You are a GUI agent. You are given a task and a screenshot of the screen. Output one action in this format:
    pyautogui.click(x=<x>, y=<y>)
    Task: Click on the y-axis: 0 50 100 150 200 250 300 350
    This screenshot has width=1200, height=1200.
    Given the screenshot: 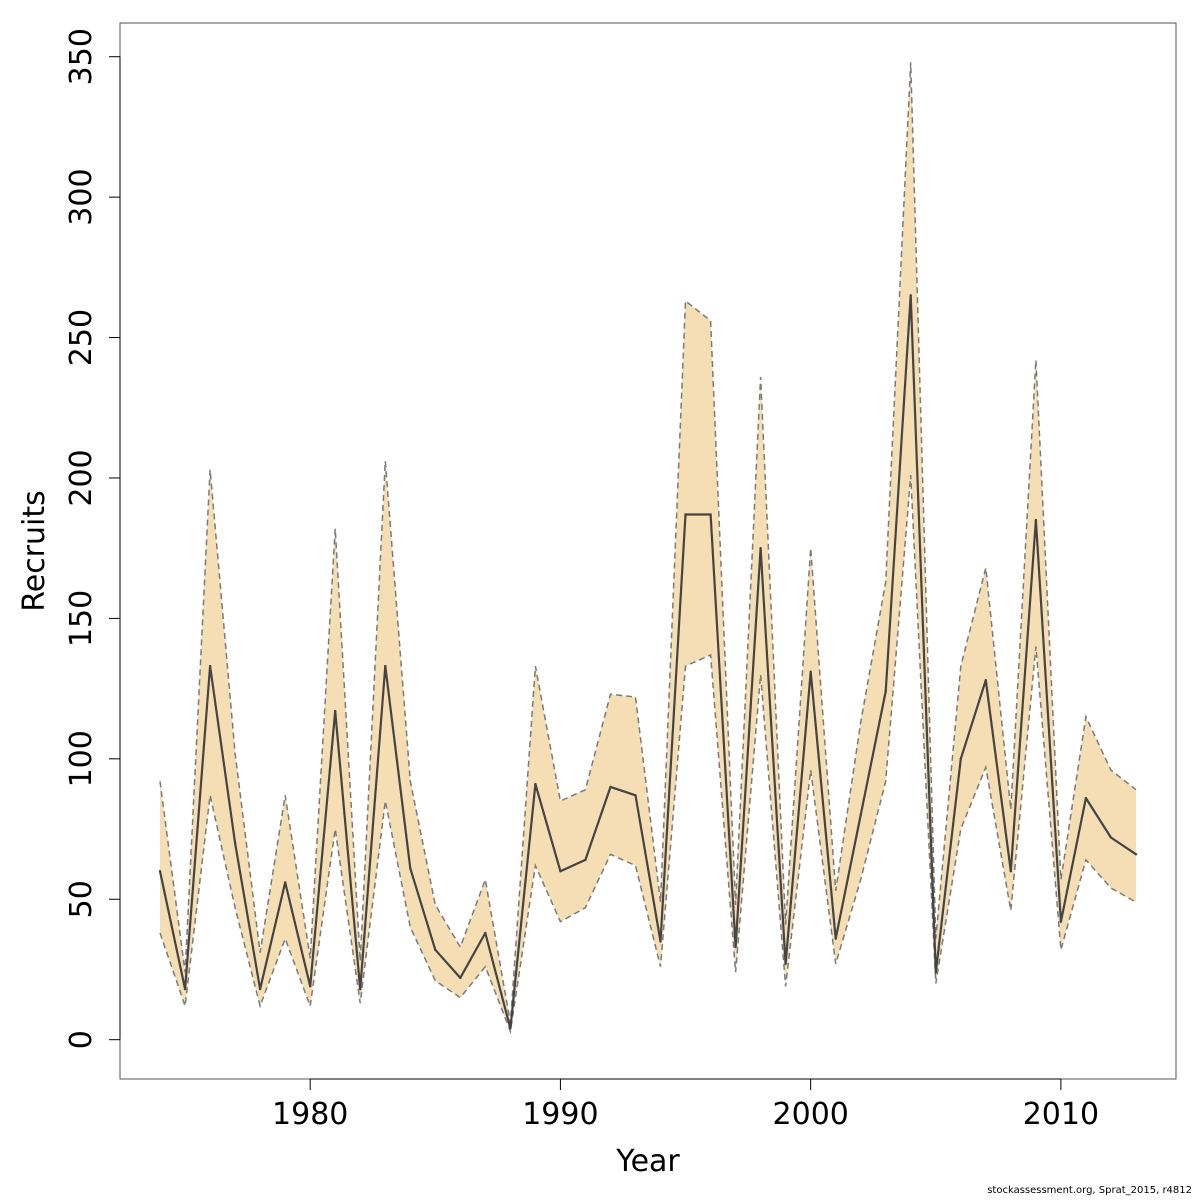 What is the action you would take?
    pyautogui.click(x=92, y=538)
    